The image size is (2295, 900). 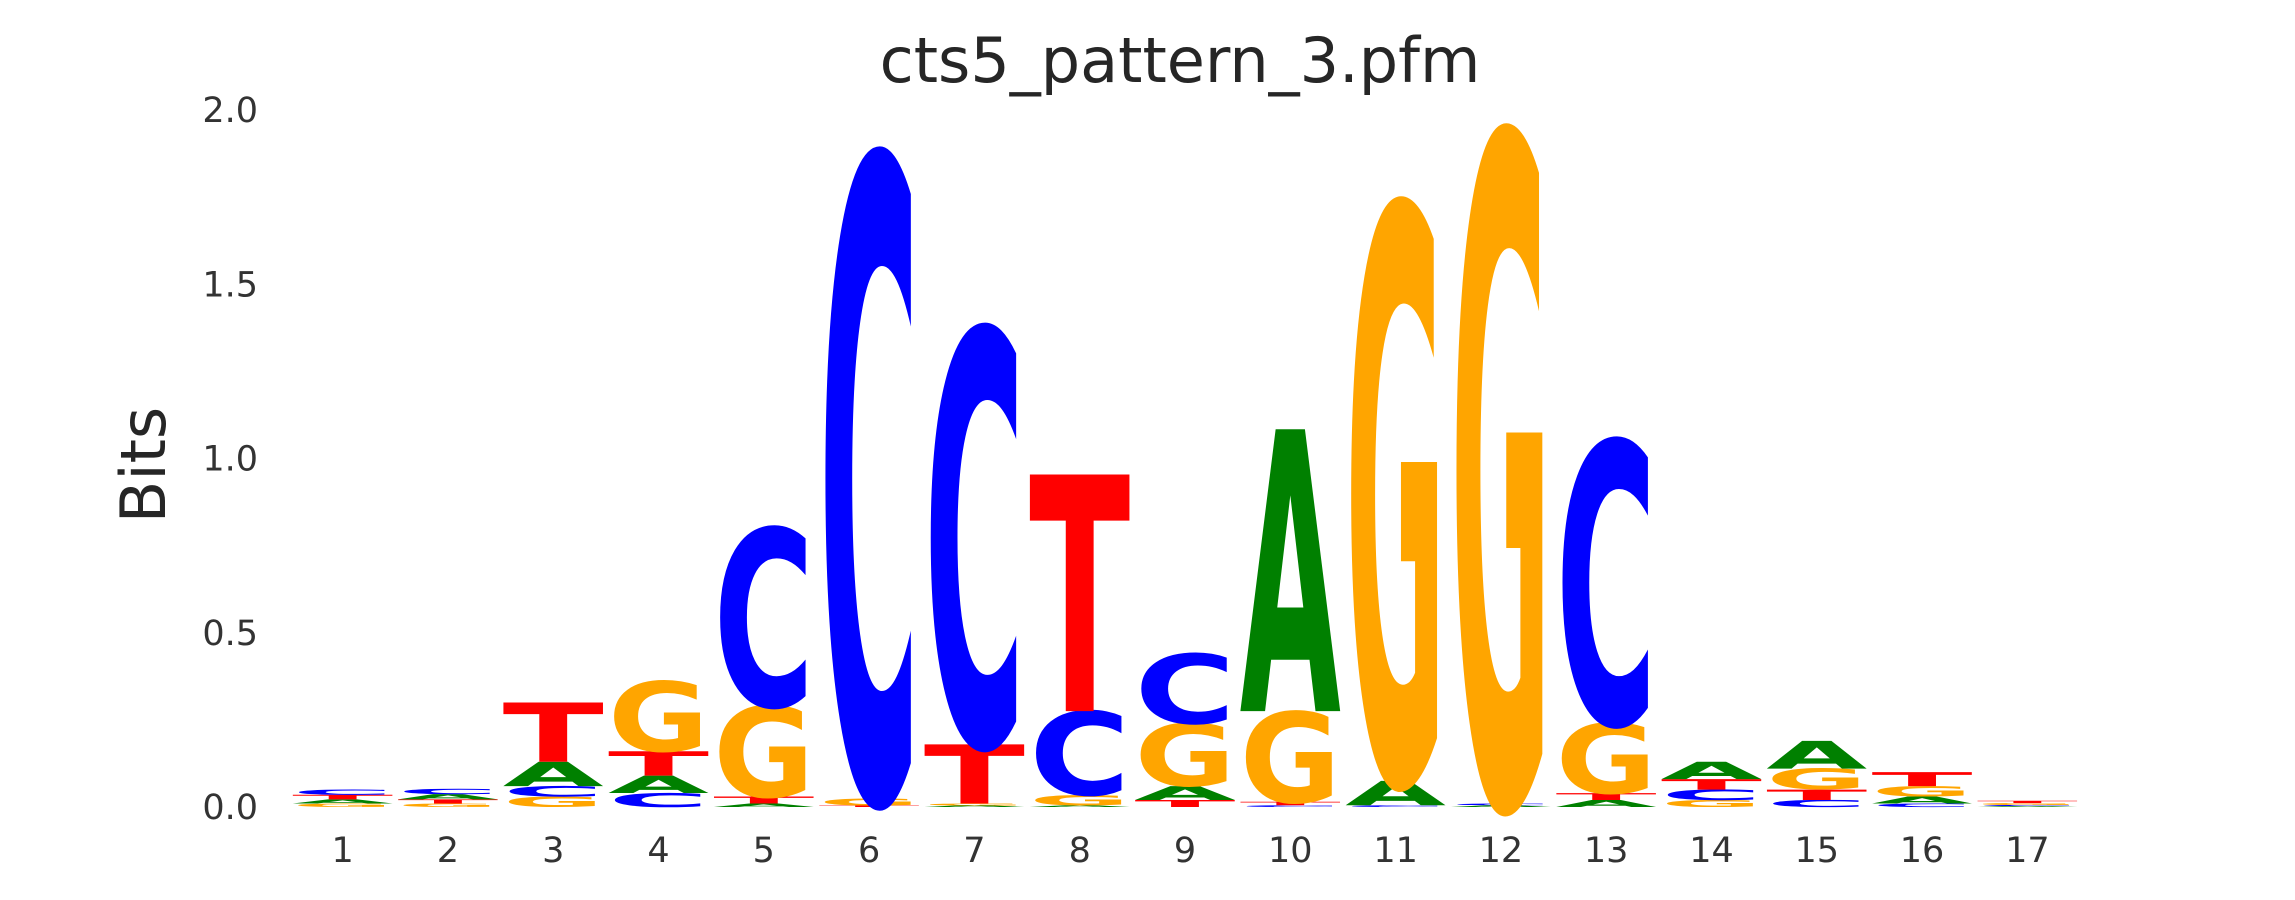 What do you see at coordinates (2027, 851) in the screenshot?
I see `x-tick-label: 17` at bounding box center [2027, 851].